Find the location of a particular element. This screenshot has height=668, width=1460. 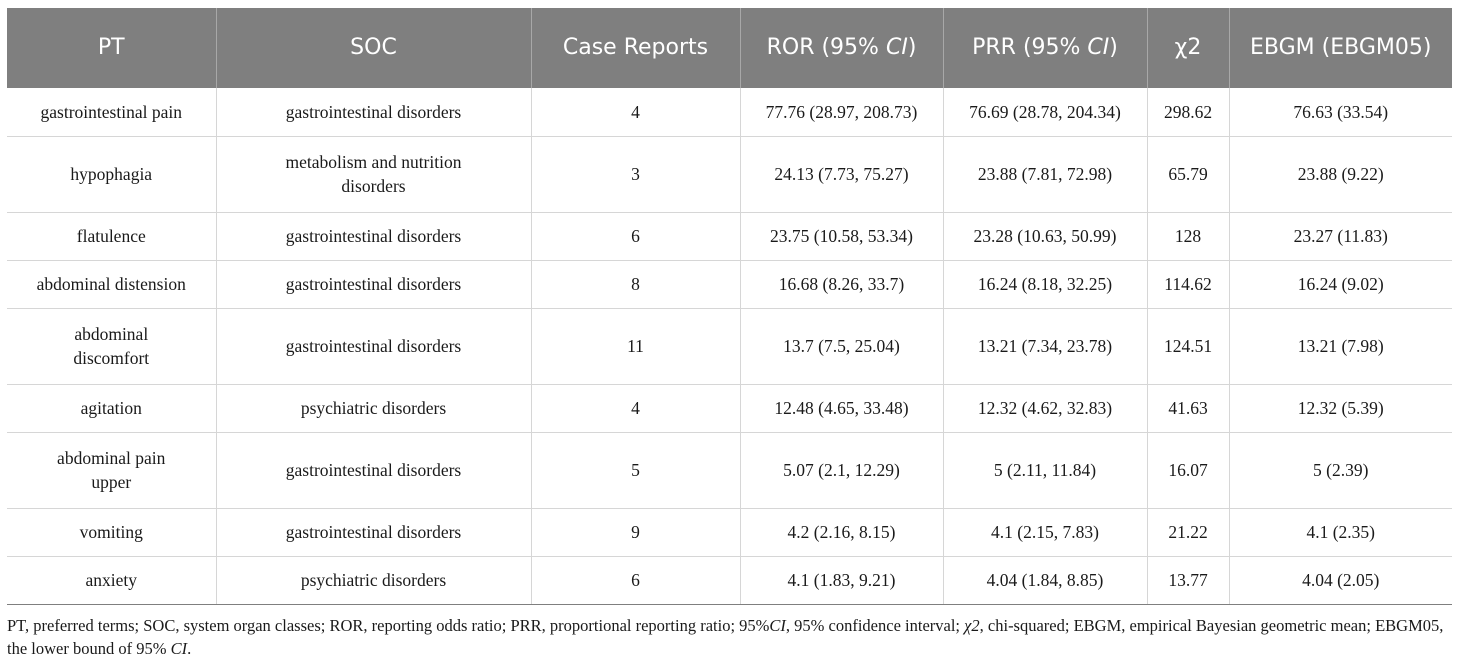

cell-chi2: 21.22 is located at coordinates (1188, 532).